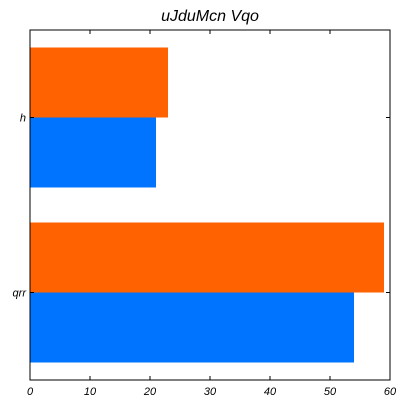  What do you see at coordinates (210, 16) in the screenshot?
I see `chart-title: uJduMcn Vqo` at bounding box center [210, 16].